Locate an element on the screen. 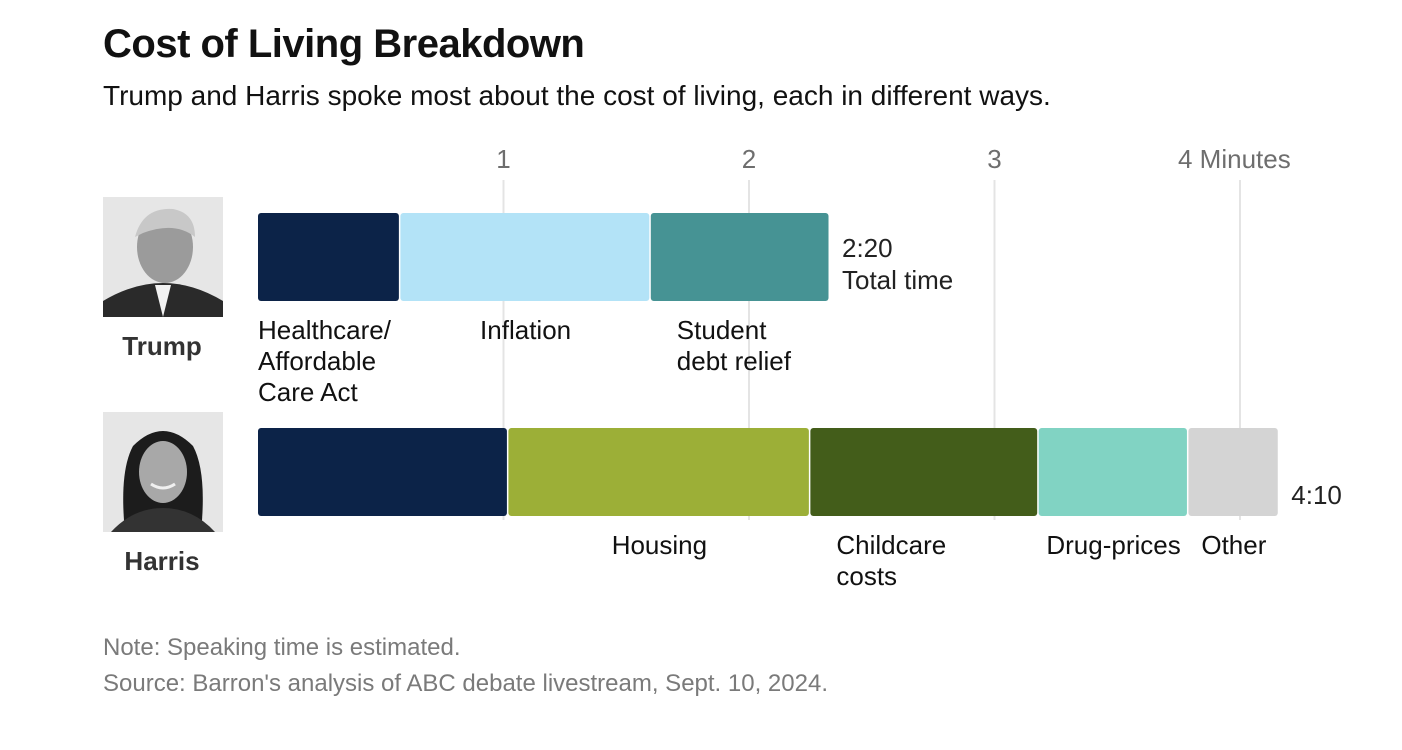  x-tick-label: 4 Minutes is located at coordinates (1234, 159).